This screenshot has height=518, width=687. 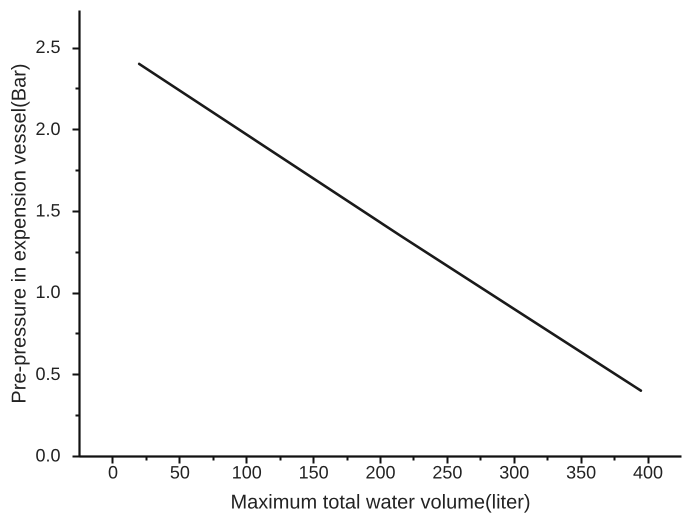 What do you see at coordinates (47, 47) in the screenshot?
I see `y-tick-label: 2.5` at bounding box center [47, 47].